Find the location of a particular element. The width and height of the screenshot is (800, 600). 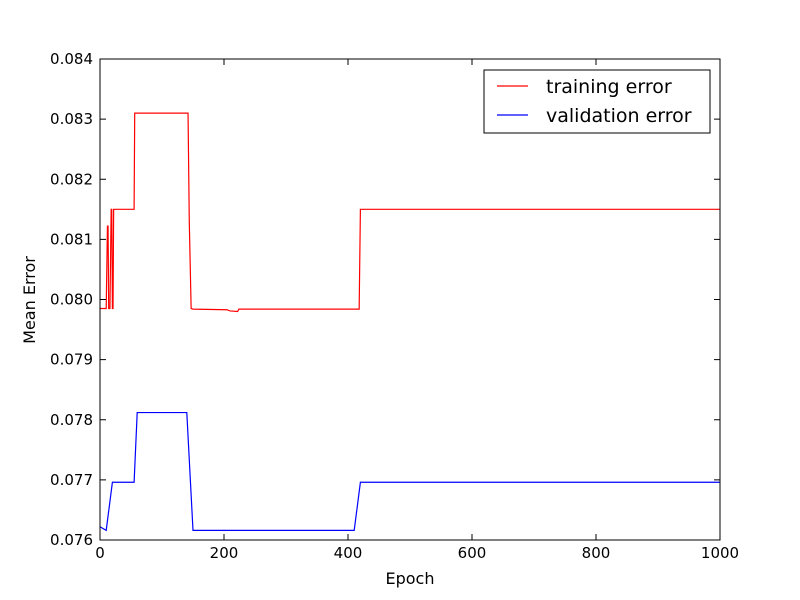

y-tick-label: 0.080 is located at coordinates (71, 300).